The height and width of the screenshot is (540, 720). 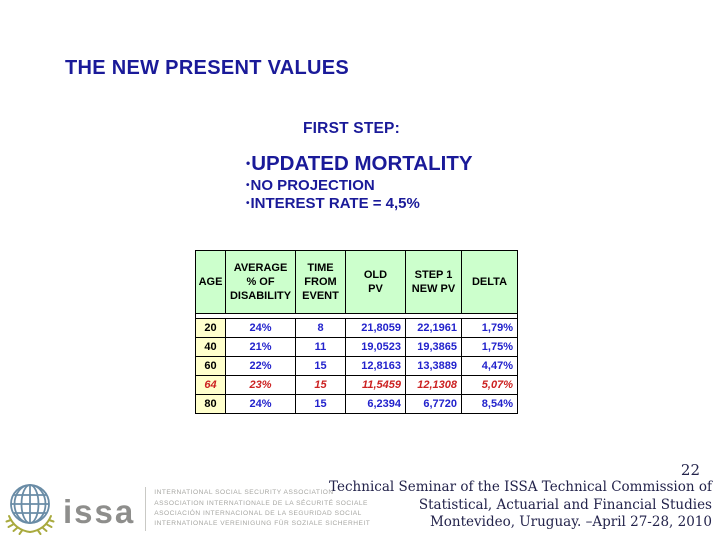 I want to click on table-row: 80 24% 15 6,2394 6,7720 8,54%, so click(x=356, y=404).